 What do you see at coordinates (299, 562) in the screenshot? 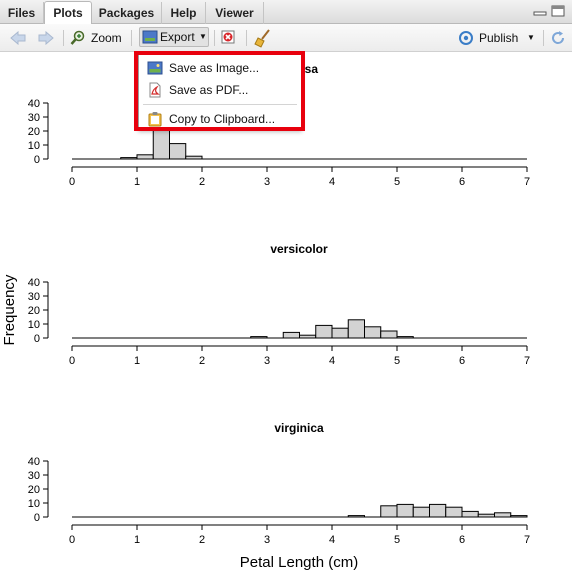
I see `x-axis-label: Petal Length (cm)` at bounding box center [299, 562].